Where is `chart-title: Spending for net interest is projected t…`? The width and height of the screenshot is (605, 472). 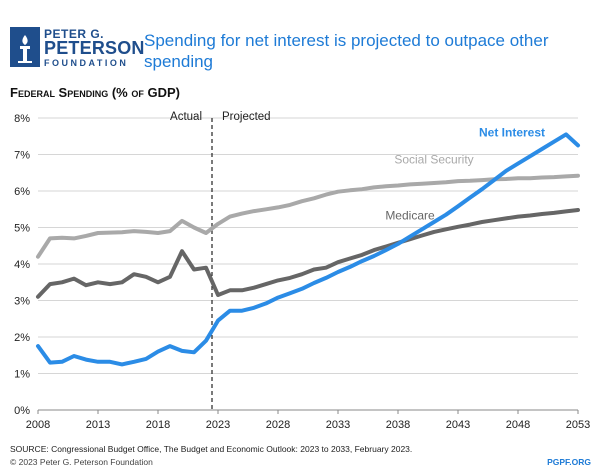 chart-title: Spending for net interest is projected t… is located at coordinates (346, 51).